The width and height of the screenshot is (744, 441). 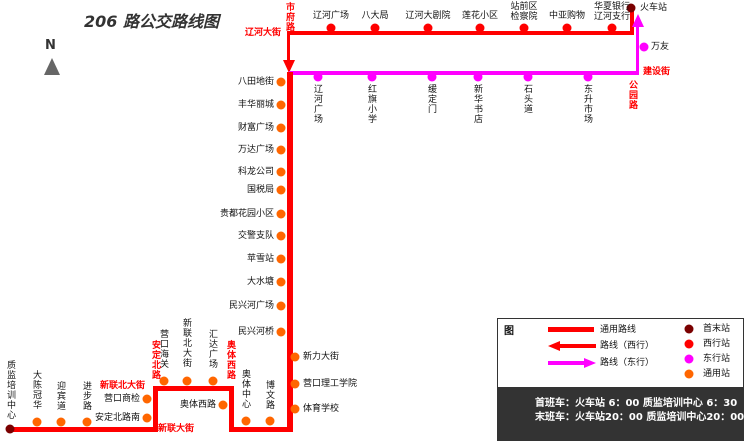 I want to click on common-stop-label: 迎宾道, so click(x=60, y=396).